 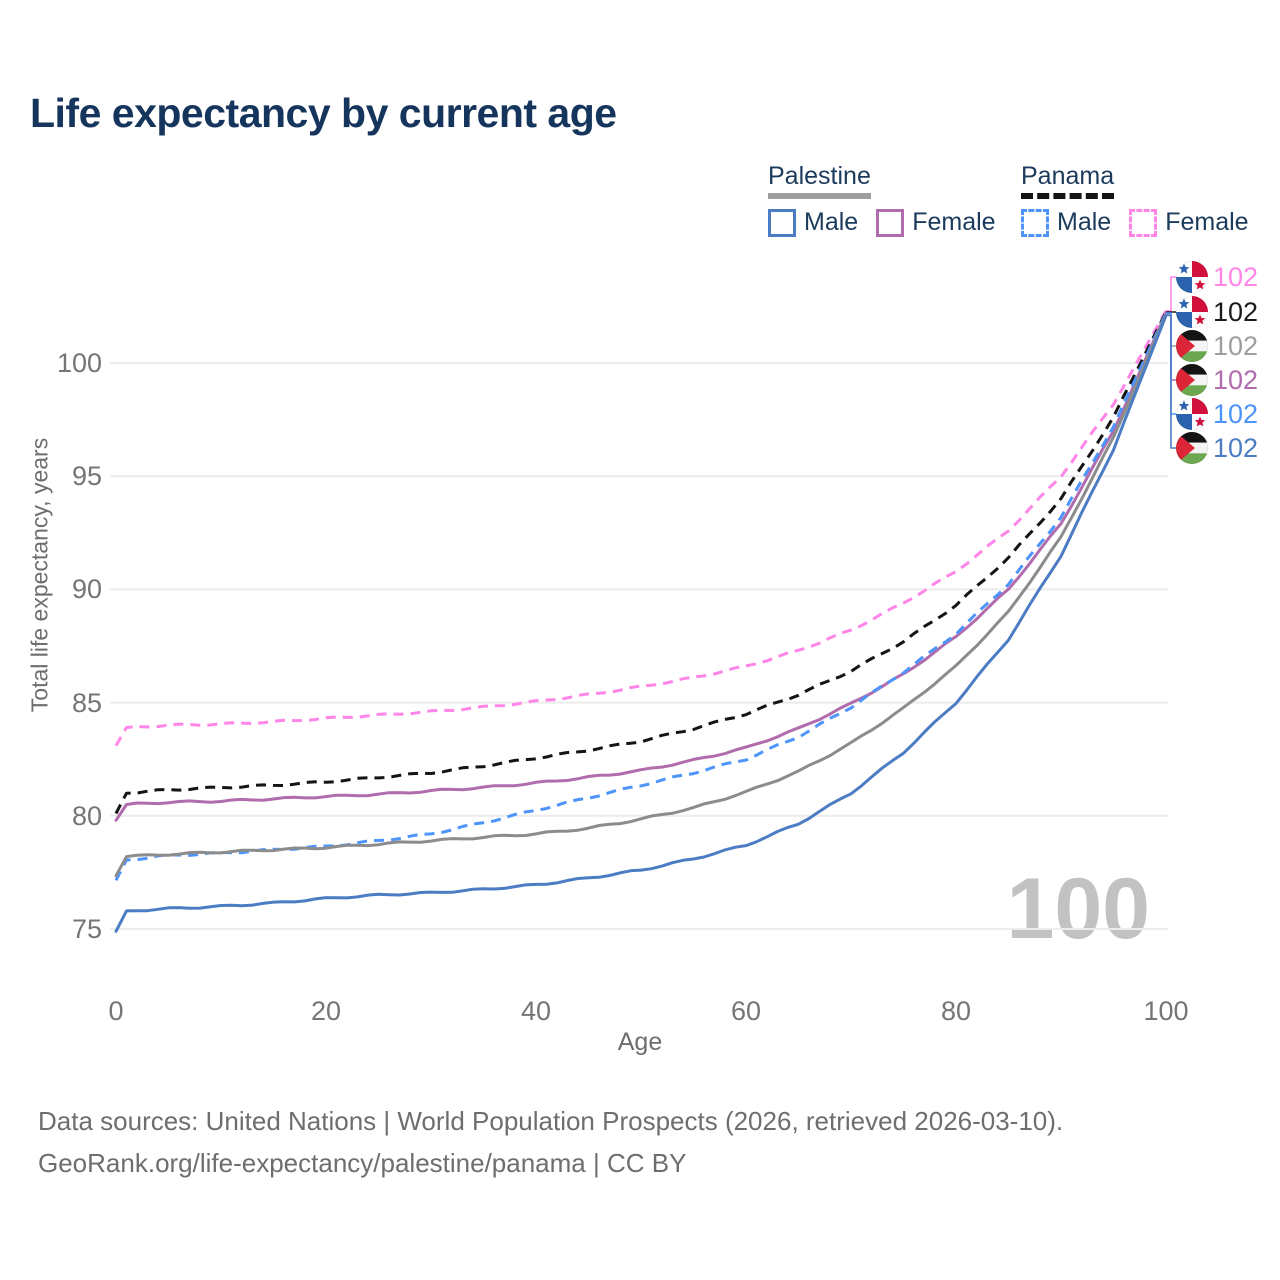 What do you see at coordinates (954, 222) in the screenshot?
I see `legend-label-palestine-female: Female` at bounding box center [954, 222].